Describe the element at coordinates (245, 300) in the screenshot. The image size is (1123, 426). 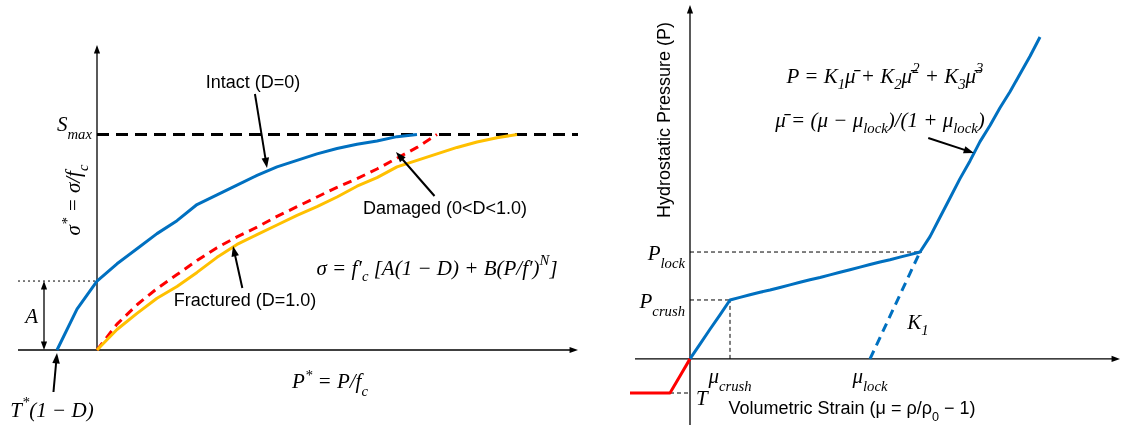
I see `annotation: Fractured (D=1.0)` at that location.